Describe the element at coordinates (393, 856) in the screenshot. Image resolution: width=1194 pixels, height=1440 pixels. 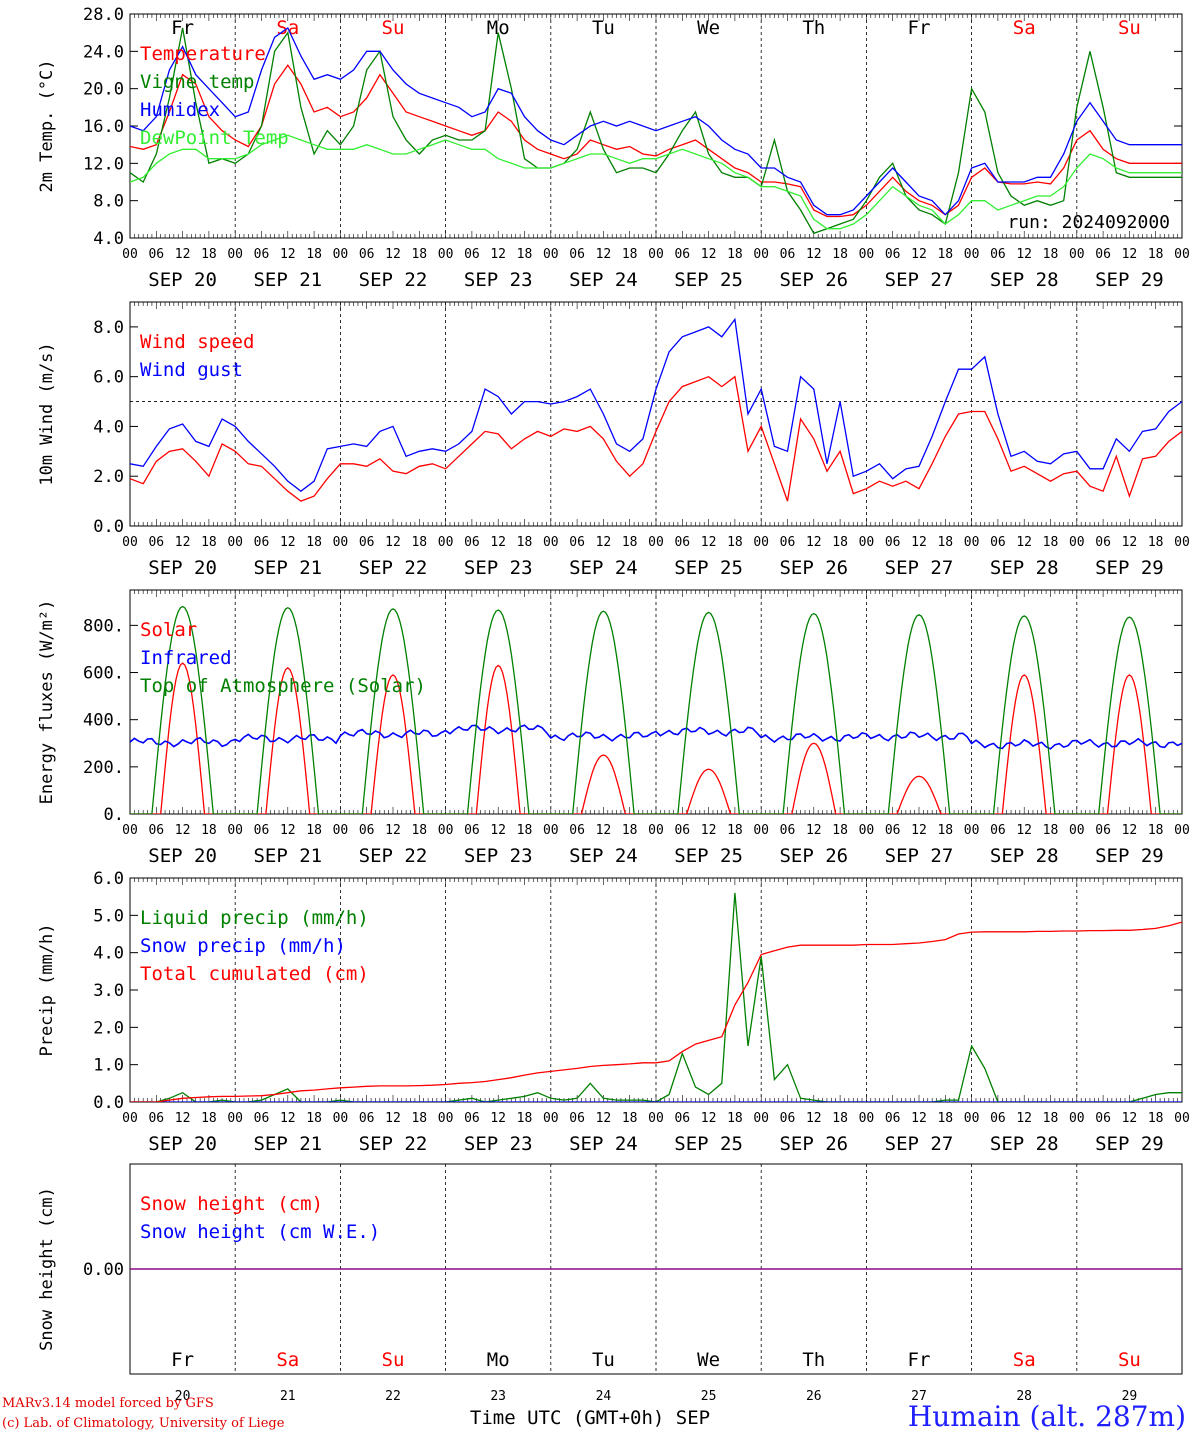
I see `x-date-label: SEP 22` at that location.